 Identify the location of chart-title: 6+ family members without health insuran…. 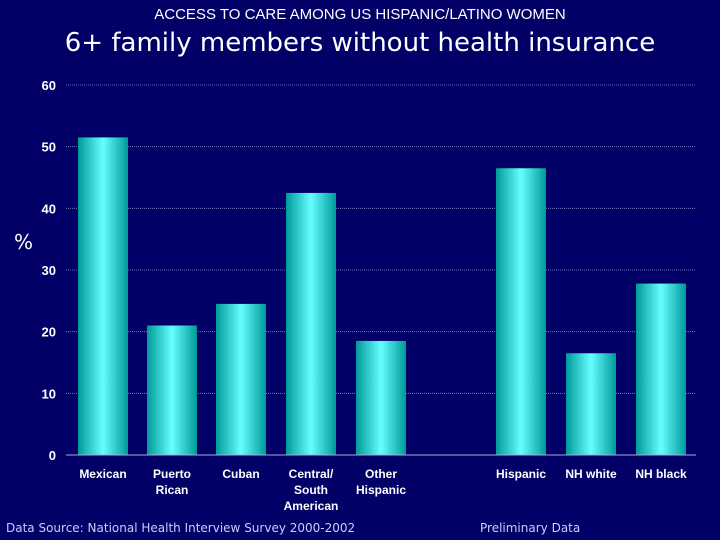
(360, 43).